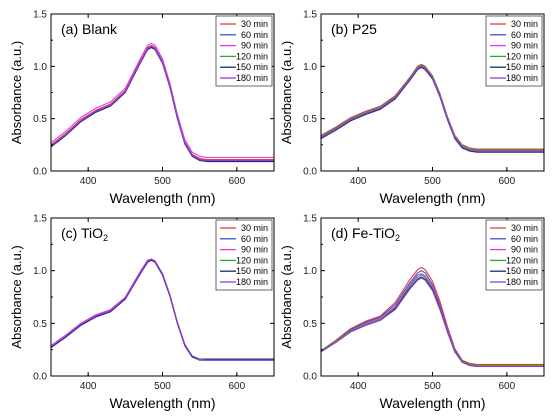 The image size is (554, 417). I want to click on panel-title: (d) Fe-TiO2, so click(365, 234).